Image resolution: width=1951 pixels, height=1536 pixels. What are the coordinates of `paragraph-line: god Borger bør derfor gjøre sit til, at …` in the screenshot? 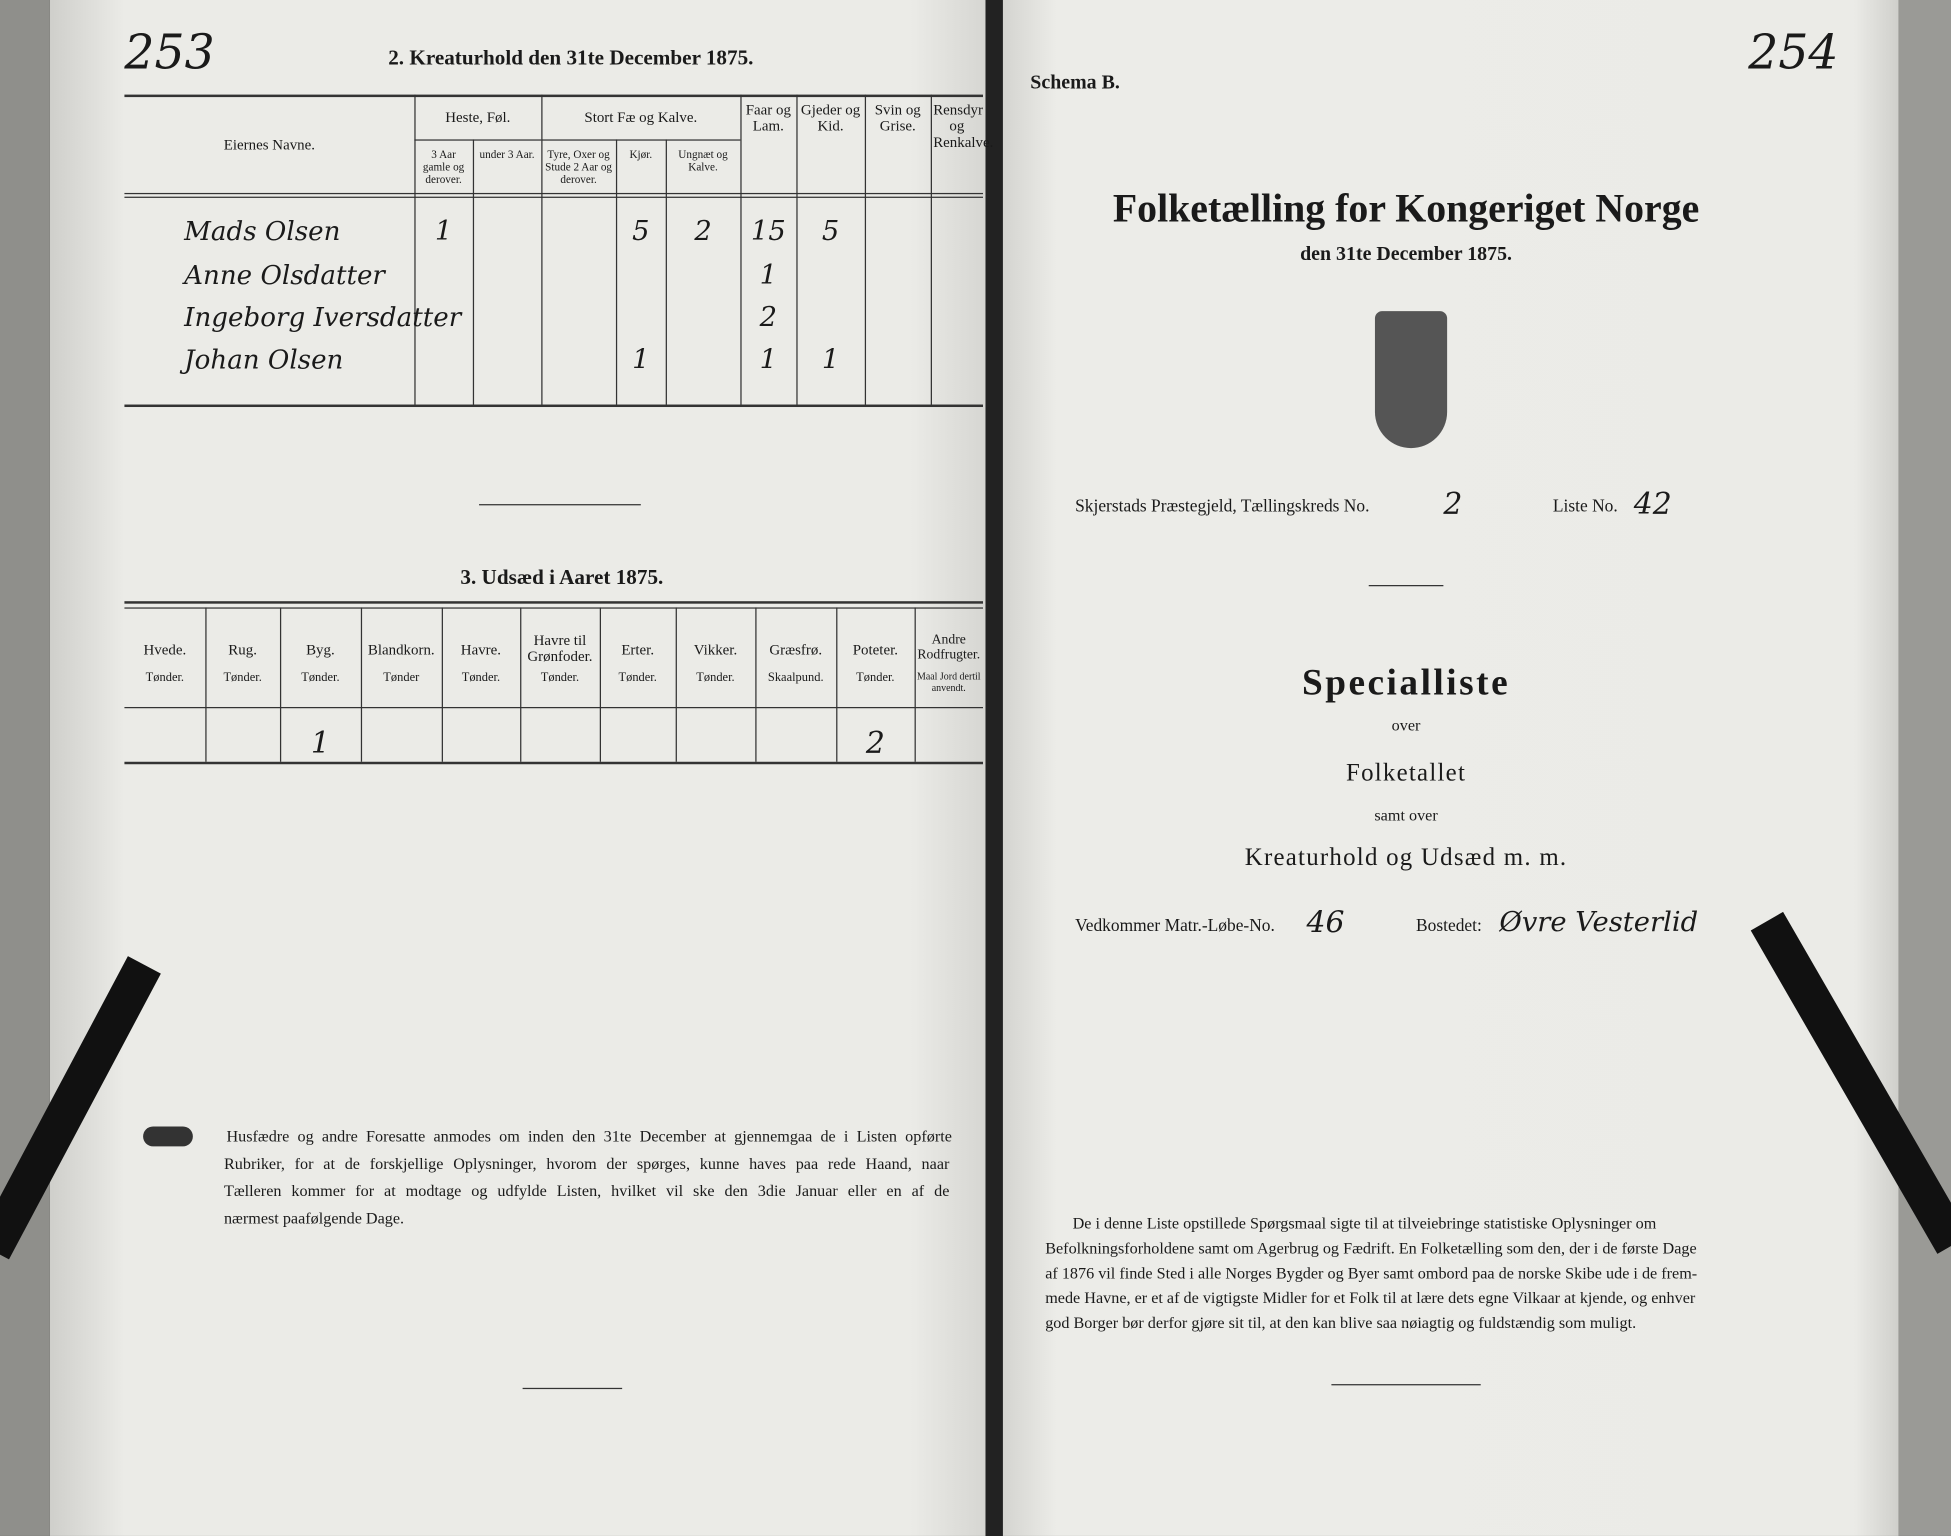 It's located at (1341, 1322).